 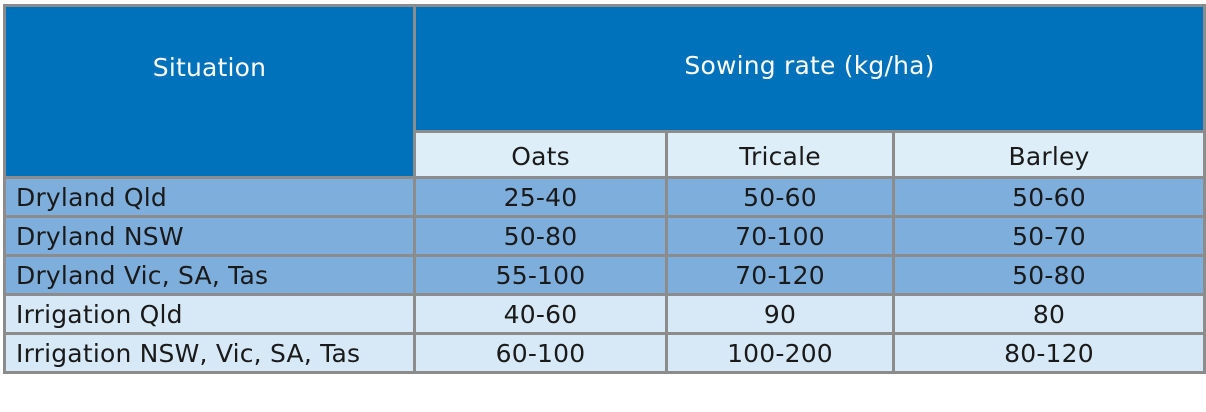 I want to click on table-row: Dryland NSW 50-80 70-100 50-70, so click(x=604, y=236).